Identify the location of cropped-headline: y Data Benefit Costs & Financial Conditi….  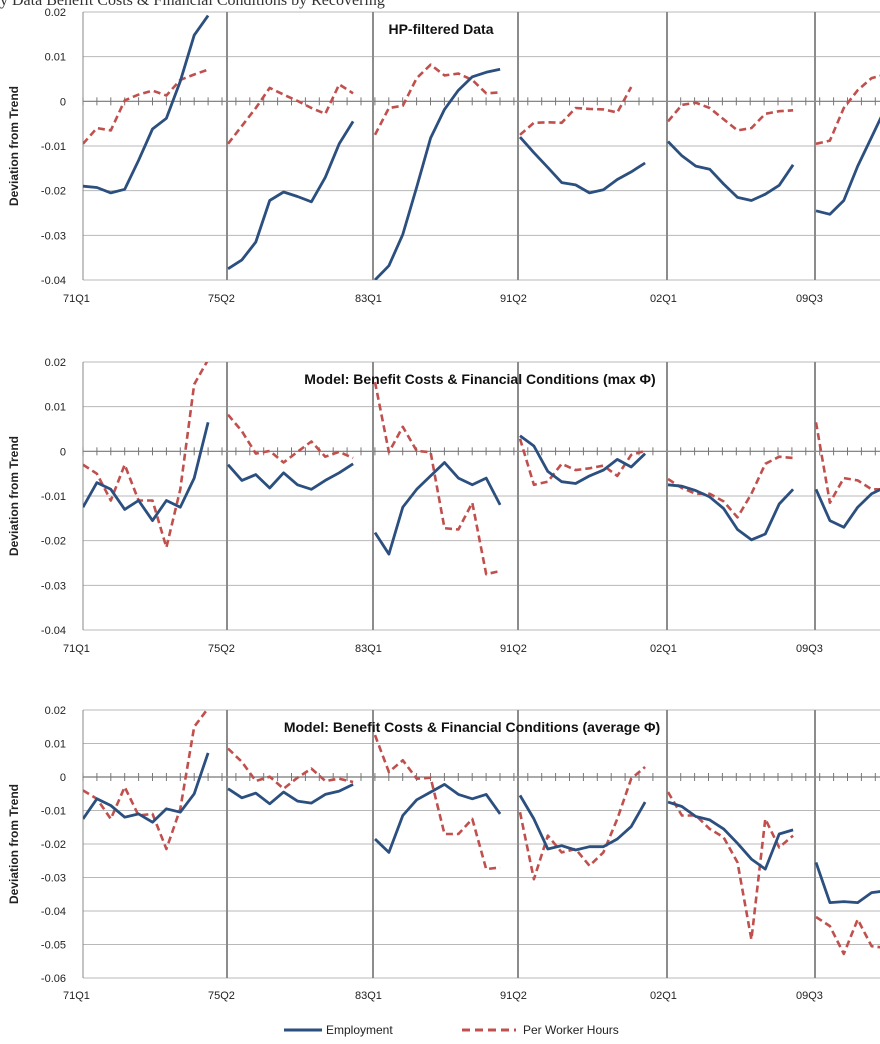
(192, 4).